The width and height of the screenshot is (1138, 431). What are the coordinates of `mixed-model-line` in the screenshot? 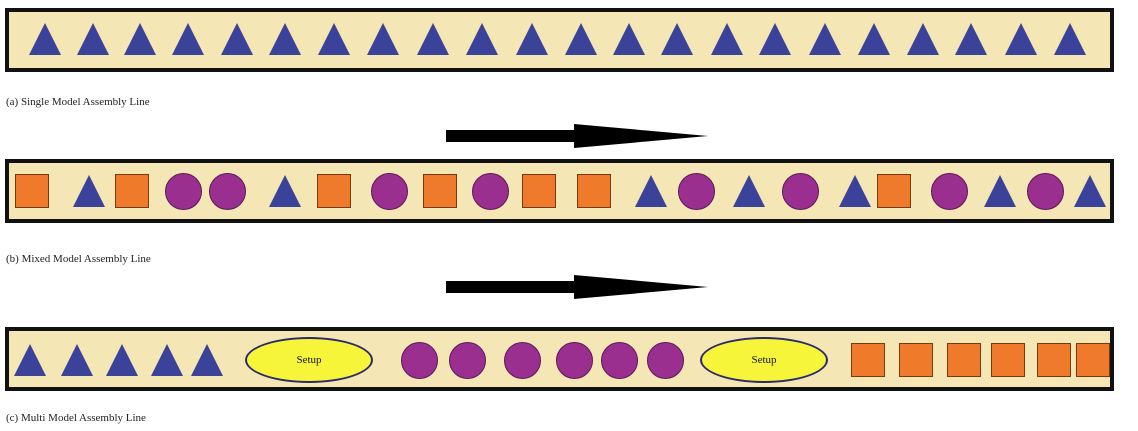 It's located at (559, 191).